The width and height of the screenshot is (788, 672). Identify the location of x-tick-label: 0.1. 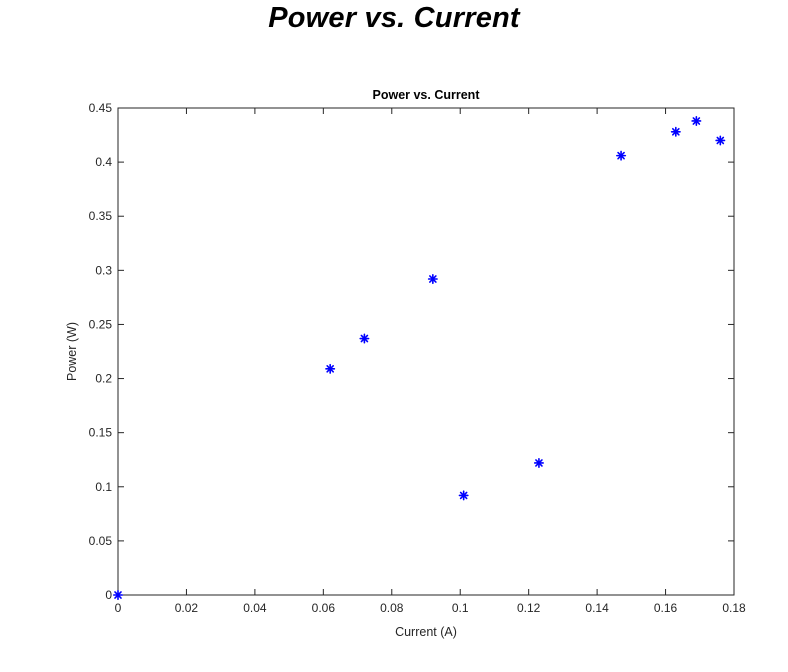
(460, 608).